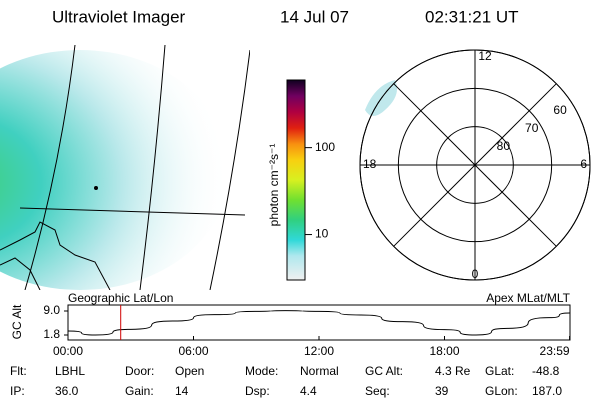  What do you see at coordinates (139, 391) in the screenshot?
I see `field-label: Gain:` at bounding box center [139, 391].